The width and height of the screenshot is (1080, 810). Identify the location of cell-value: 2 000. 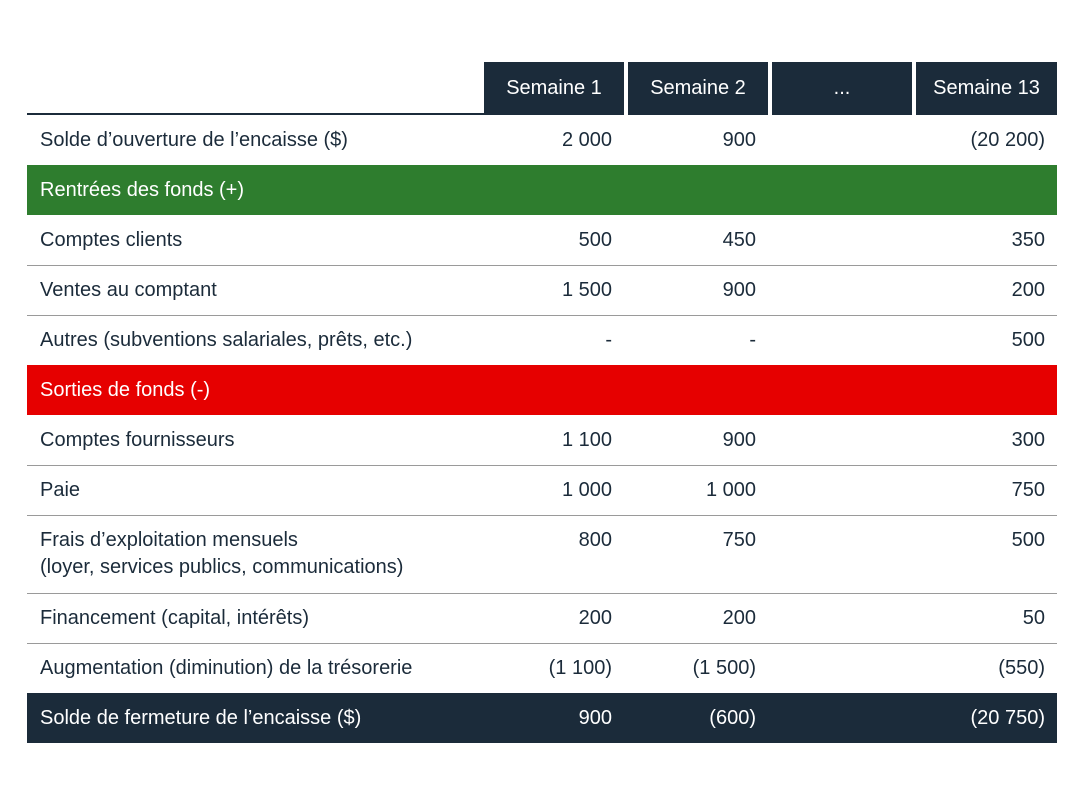
(586, 140).